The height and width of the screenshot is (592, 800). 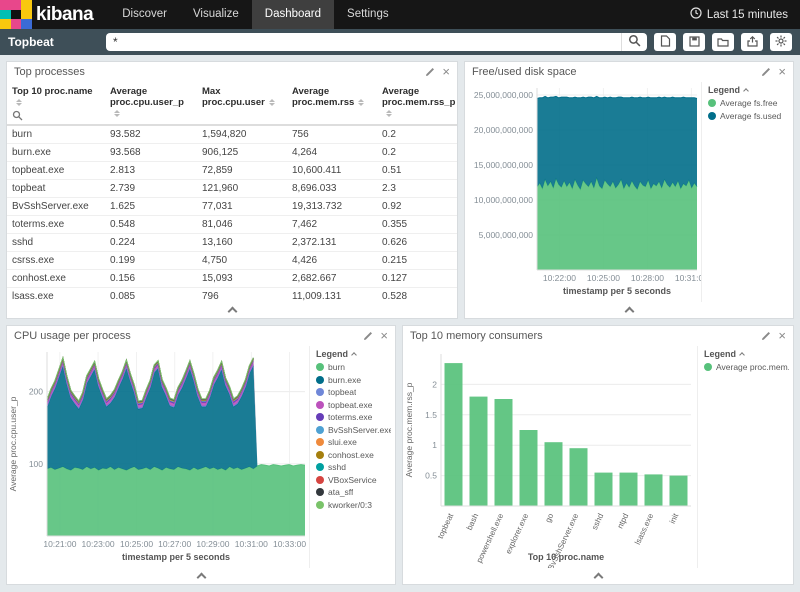 What do you see at coordinates (151, 105) in the screenshot?
I see `table-column-header: Average proc.cpu.user_p` at bounding box center [151, 105].